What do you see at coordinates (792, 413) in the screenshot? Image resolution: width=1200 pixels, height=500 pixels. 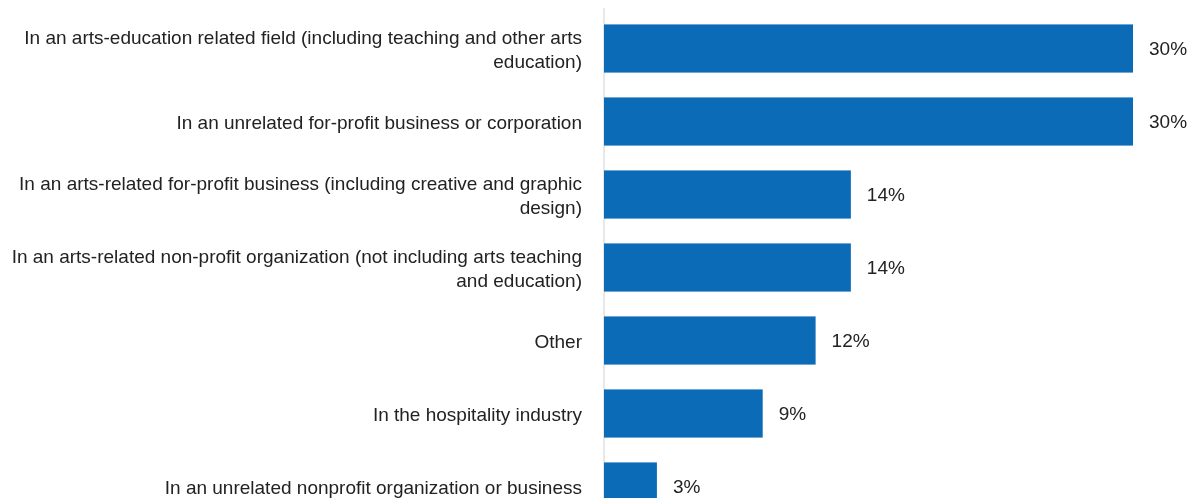 I see `data-label: 9%` at bounding box center [792, 413].